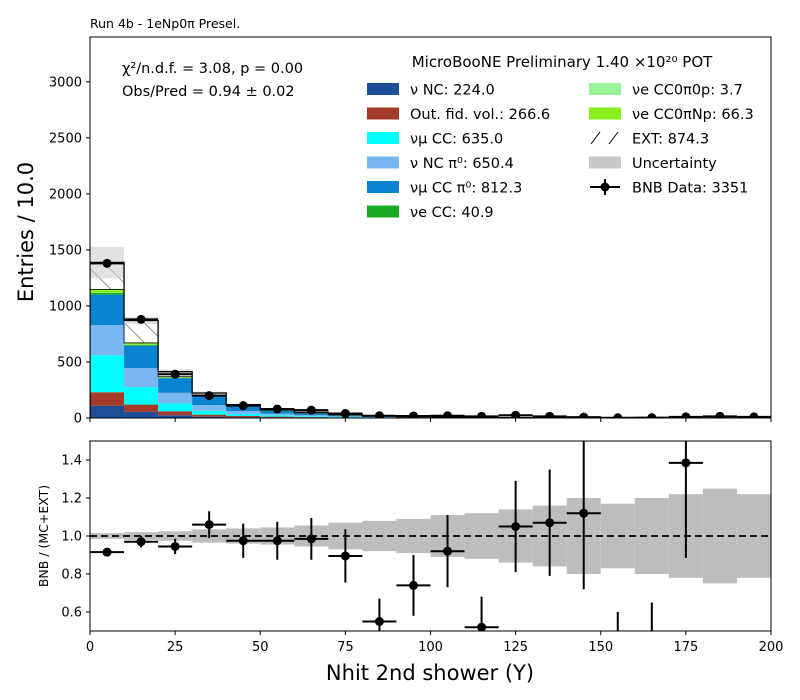  Describe the element at coordinates (260, 647) in the screenshot. I see `x-tick-label-2: 50` at that location.